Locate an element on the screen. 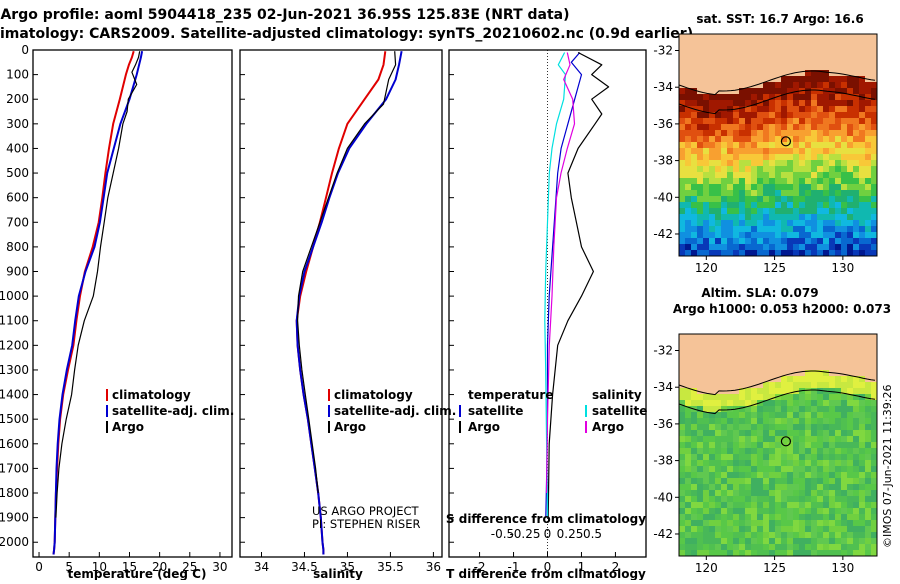  x-tick-label: -2 is located at coordinates (480, 567).